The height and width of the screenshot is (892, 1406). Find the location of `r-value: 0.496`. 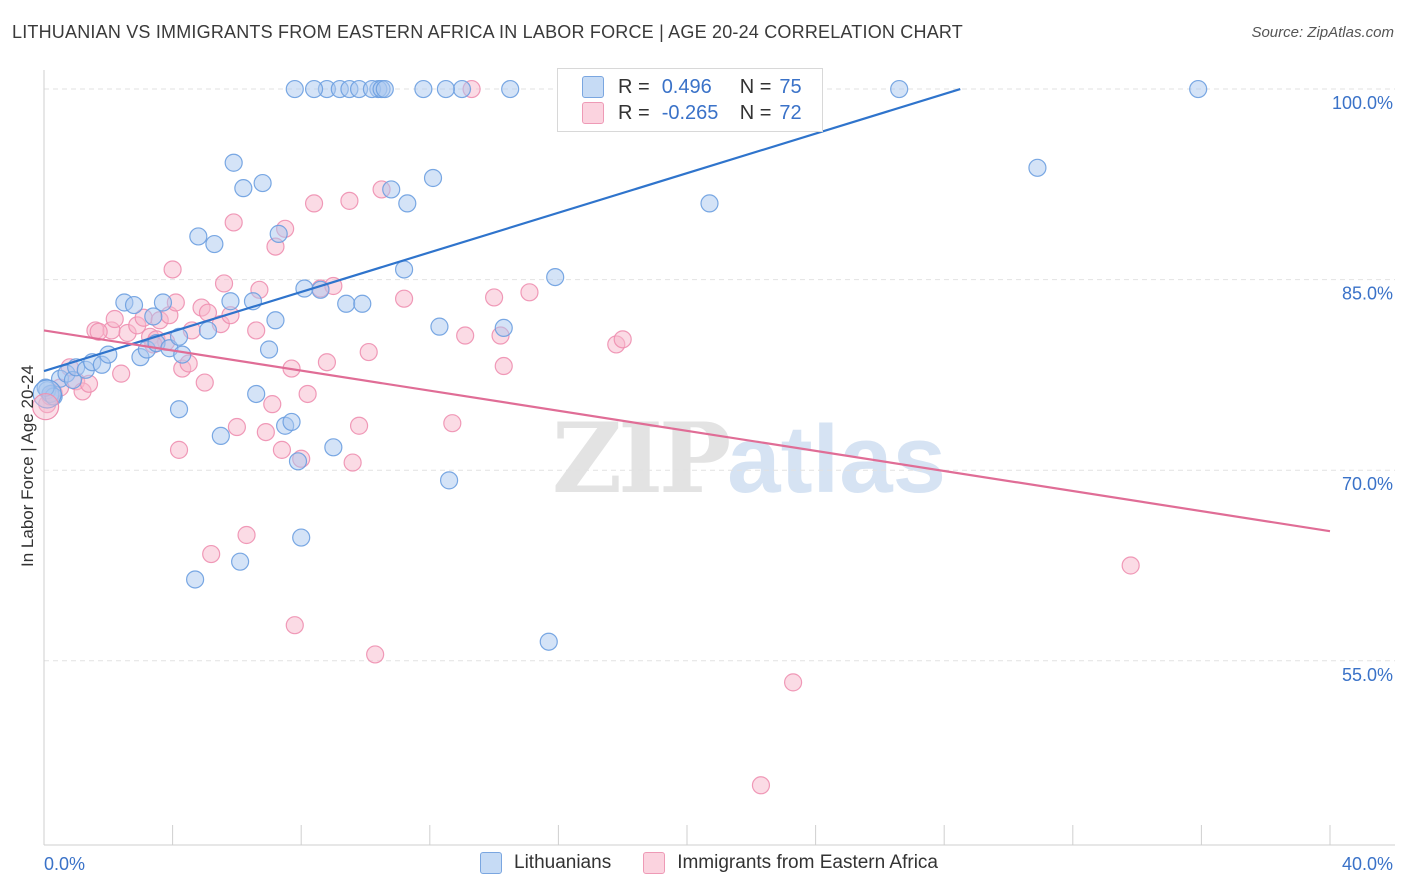

r-value: 0.496 is located at coordinates (686, 86).